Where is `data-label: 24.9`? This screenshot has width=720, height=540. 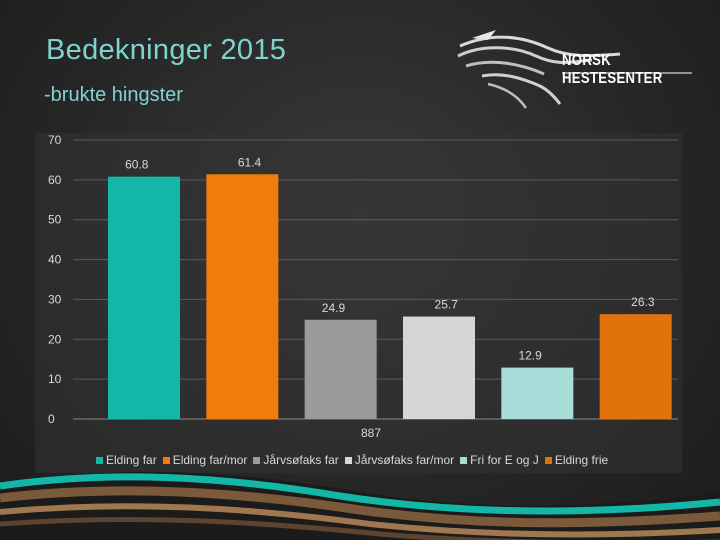
data-label: 24.9 is located at coordinates (334, 308).